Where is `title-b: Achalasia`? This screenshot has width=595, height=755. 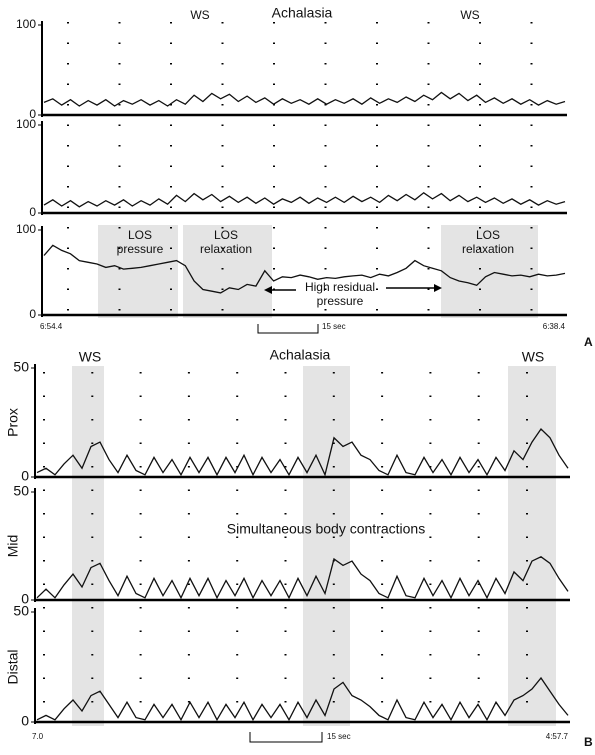 title-b: Achalasia is located at coordinates (300, 355).